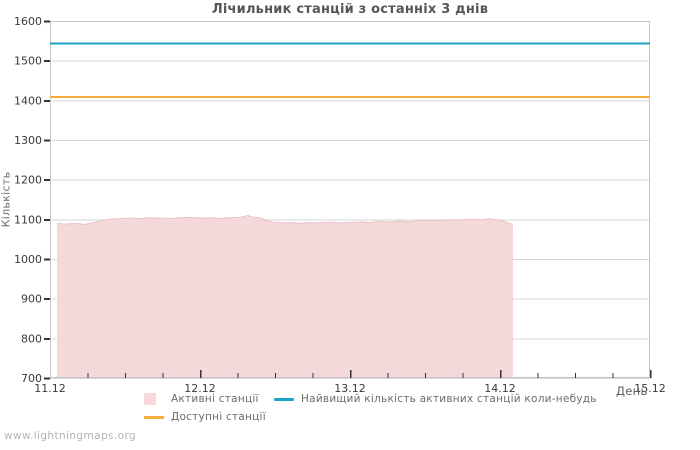  What do you see at coordinates (215, 399) in the screenshot?
I see `legend-label-active-stations: Активні станції` at bounding box center [215, 399].